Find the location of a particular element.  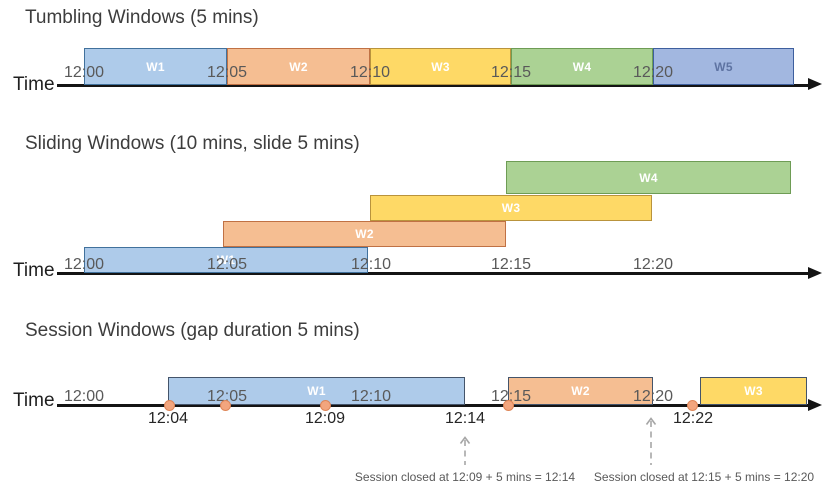

sliding-window-w4: W4 is located at coordinates (648, 177).